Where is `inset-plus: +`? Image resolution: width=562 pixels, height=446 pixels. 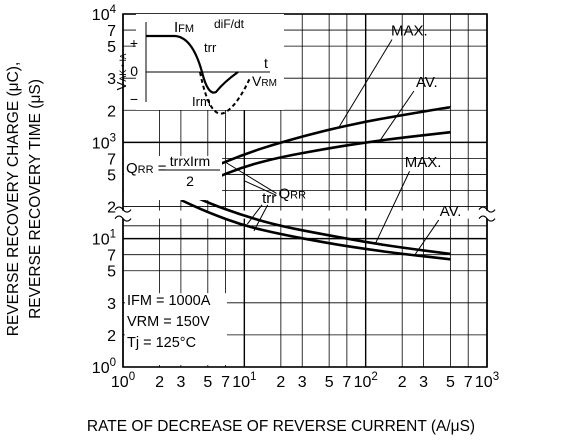 inset-plus: + is located at coordinates (134, 43).